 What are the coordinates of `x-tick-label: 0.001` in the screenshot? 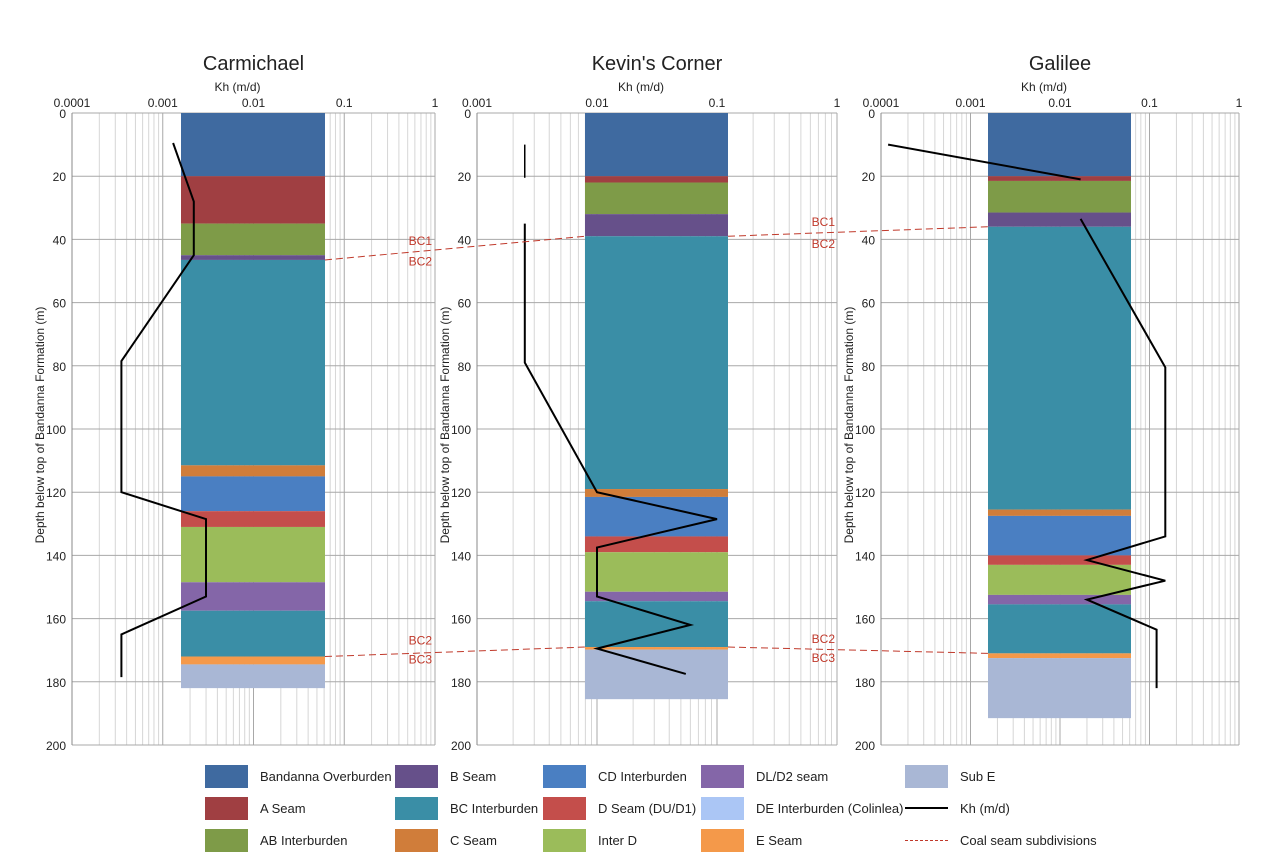 It's located at (477, 103).